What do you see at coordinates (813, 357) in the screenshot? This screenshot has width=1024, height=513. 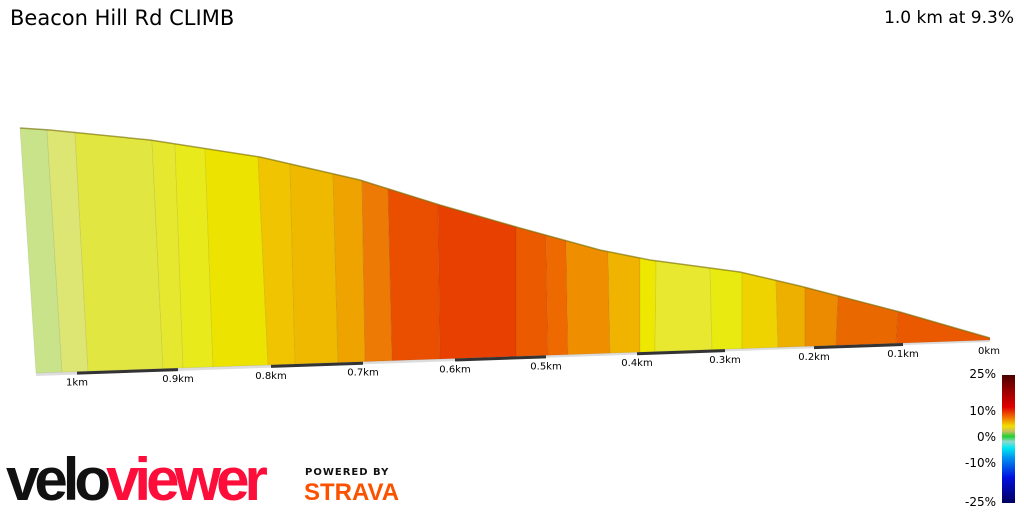 I see `x-tick-label: 0.2km` at bounding box center [813, 357].